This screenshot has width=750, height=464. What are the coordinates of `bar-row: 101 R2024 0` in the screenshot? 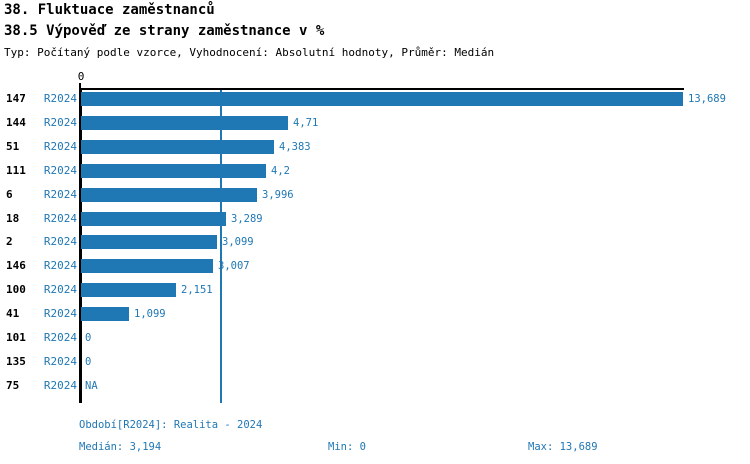 It's located at (375, 338).